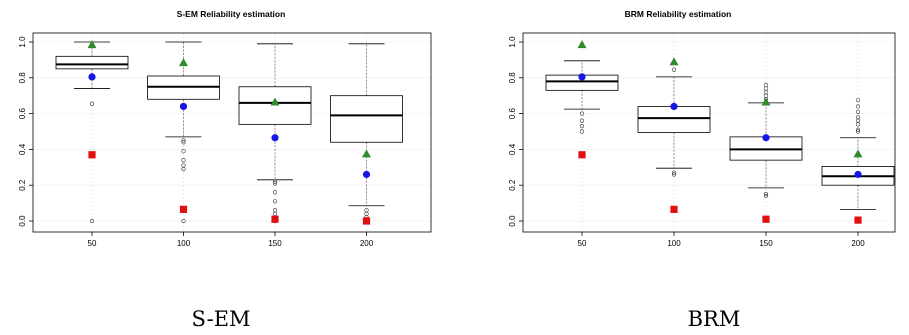 Image resolution: width=909 pixels, height=335 pixels. Describe the element at coordinates (714, 319) in the screenshot. I see `caption-brm: BRM` at that location.